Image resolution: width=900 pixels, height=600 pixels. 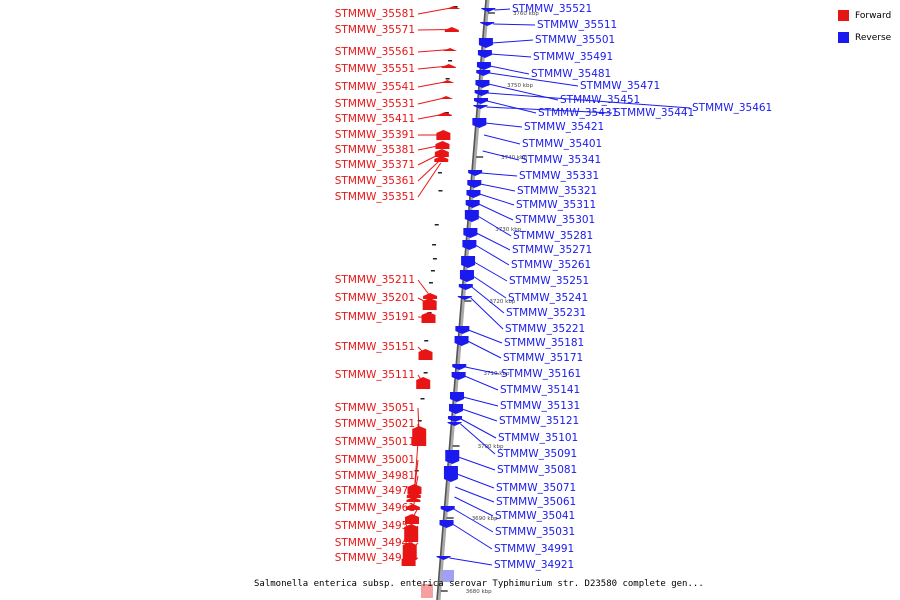 I want to click on gene-label: STMMW_35231, so click(x=546, y=313).